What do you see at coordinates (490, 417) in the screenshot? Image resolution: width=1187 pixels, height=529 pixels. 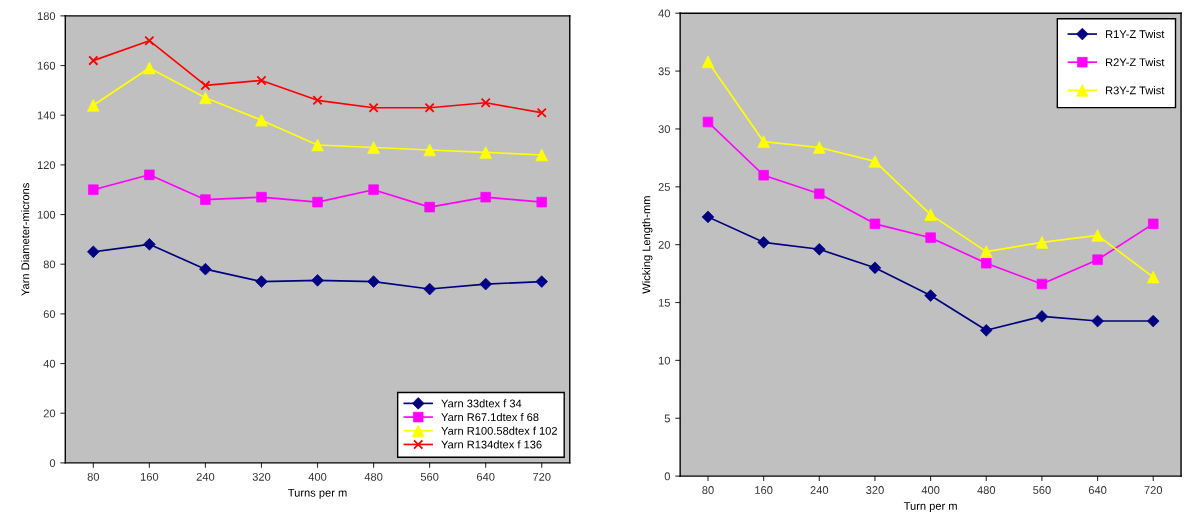 I see `legend-label: Yarn R67.1dtex f 68` at bounding box center [490, 417].